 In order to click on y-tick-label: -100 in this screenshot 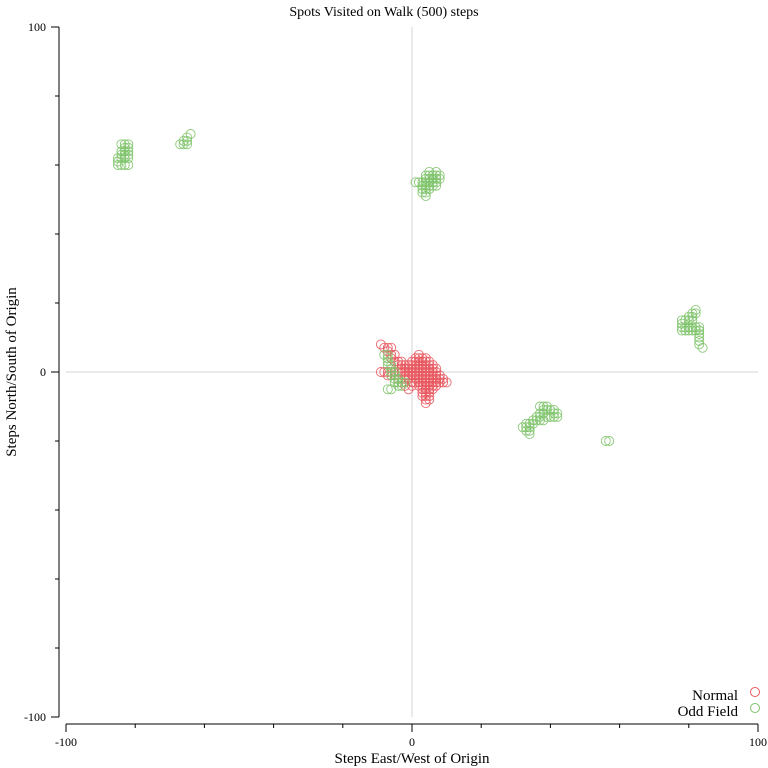, I will do `click(35, 717)`.